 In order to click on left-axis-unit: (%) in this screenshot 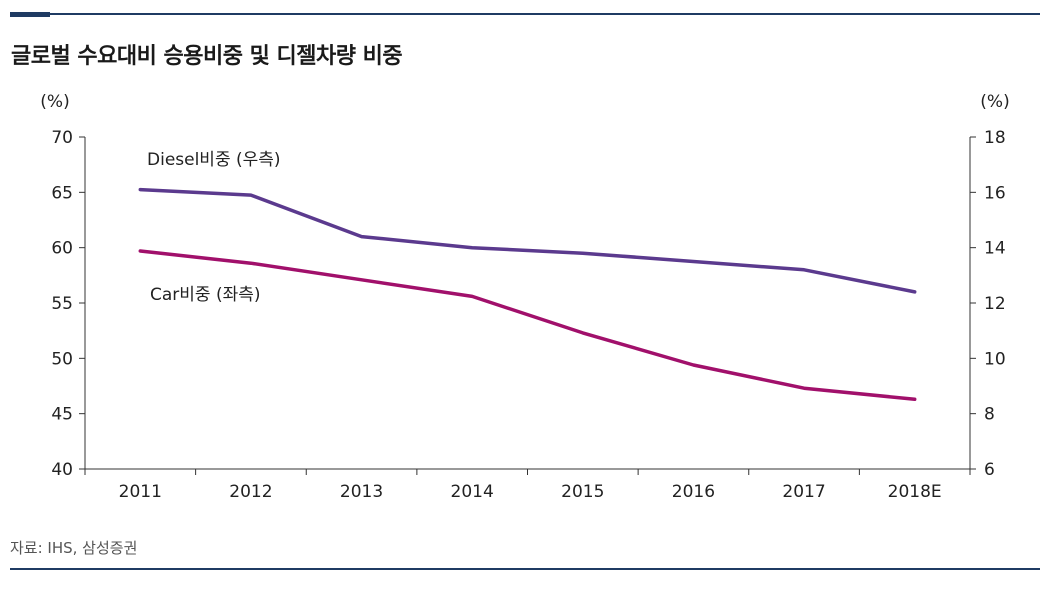, I will do `click(54, 102)`.